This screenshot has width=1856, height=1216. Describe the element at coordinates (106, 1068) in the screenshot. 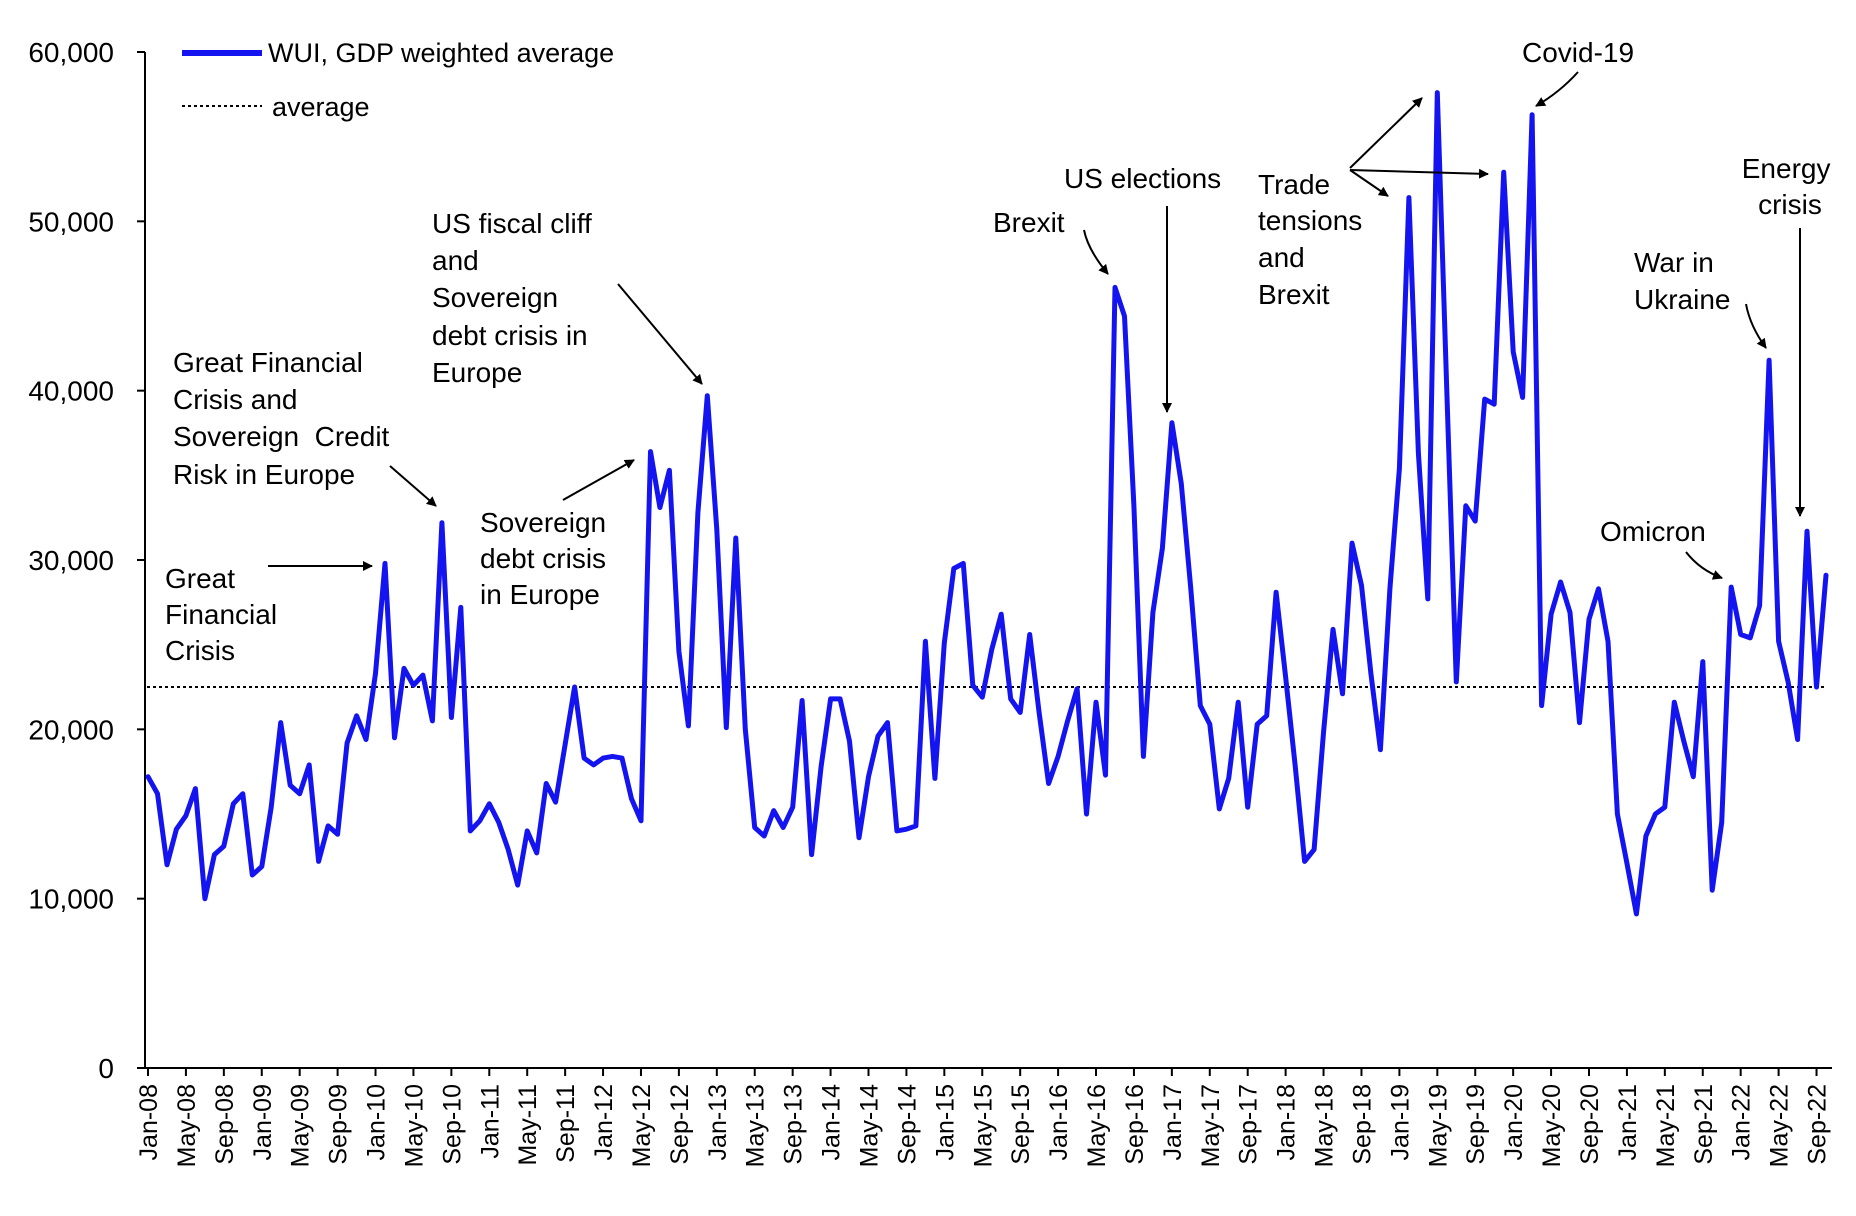

I see `y-tick-label: 0` at that location.